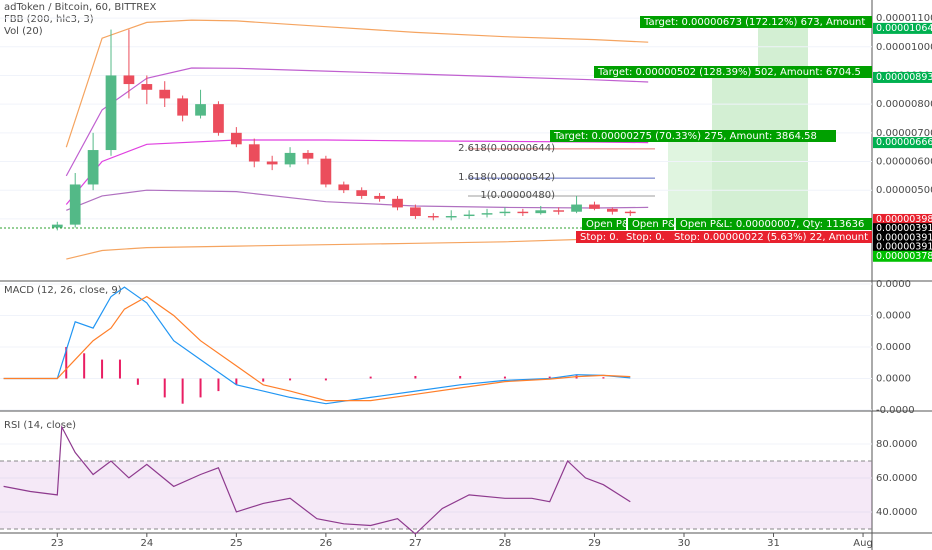  What do you see at coordinates (517, 195) in the screenshot?
I see `fib-label: 1(0.00000480)` at bounding box center [517, 195].